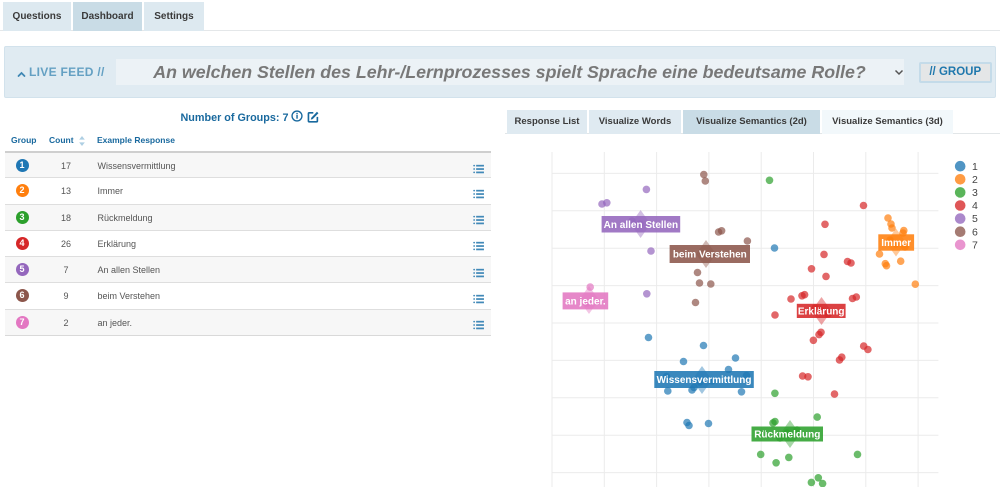 This screenshot has width=1000, height=487. Describe the element at coordinates (787, 435) in the screenshot. I see `svg-text: Rückmeldung` at that location.